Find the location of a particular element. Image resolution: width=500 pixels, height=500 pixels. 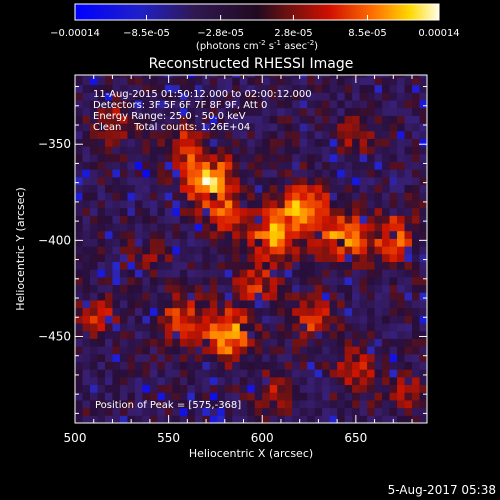

y-axis-label: Heliocentric Y (arcsec) is located at coordinates (20, 249).